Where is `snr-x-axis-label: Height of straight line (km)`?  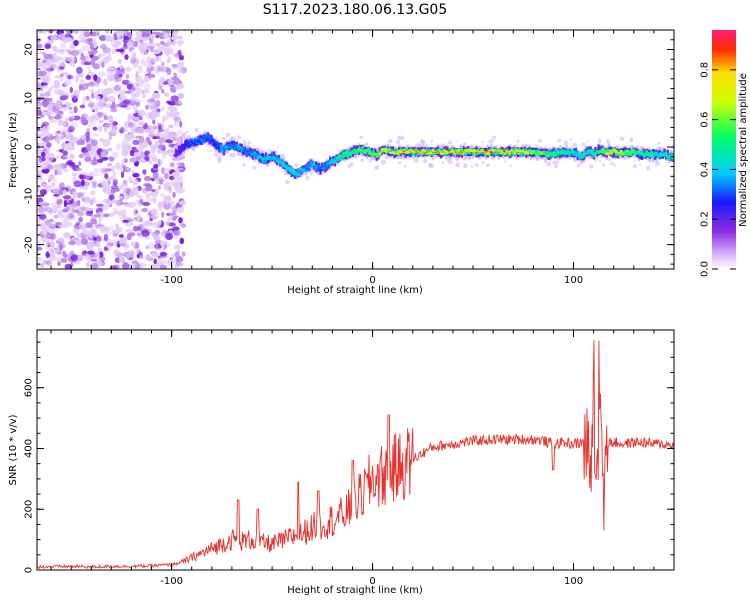
snr-x-axis-label: Height of straight line (km) is located at coordinates (355, 590).